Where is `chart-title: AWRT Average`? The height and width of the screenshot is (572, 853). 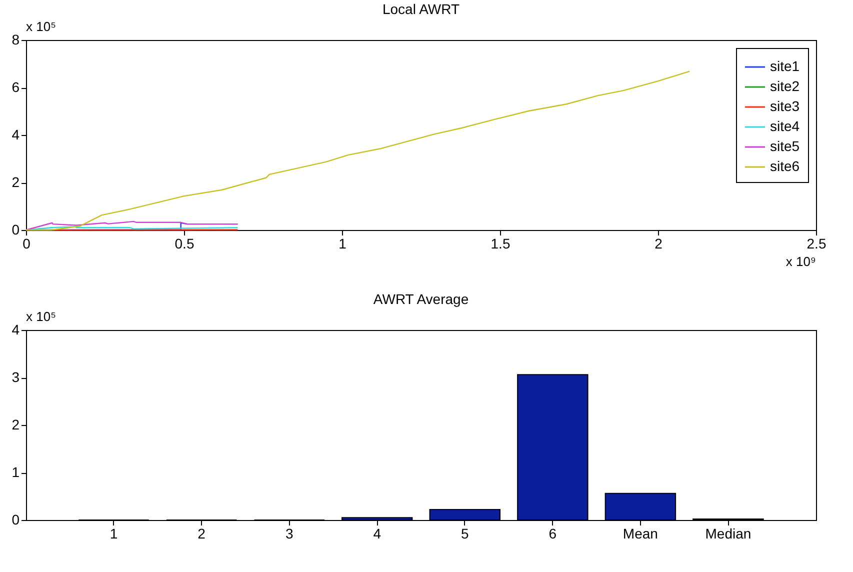
chart-title: AWRT Average is located at coordinates (421, 299).